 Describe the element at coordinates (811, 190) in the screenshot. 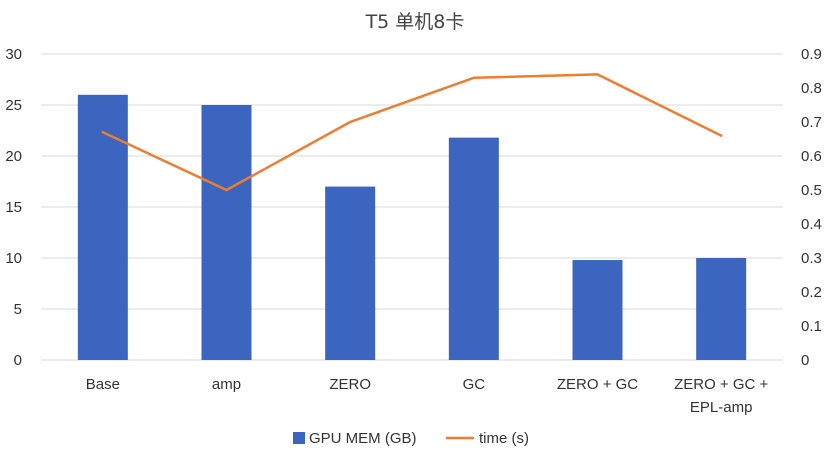

I see `y-right-tick-label: 0.5` at that location.